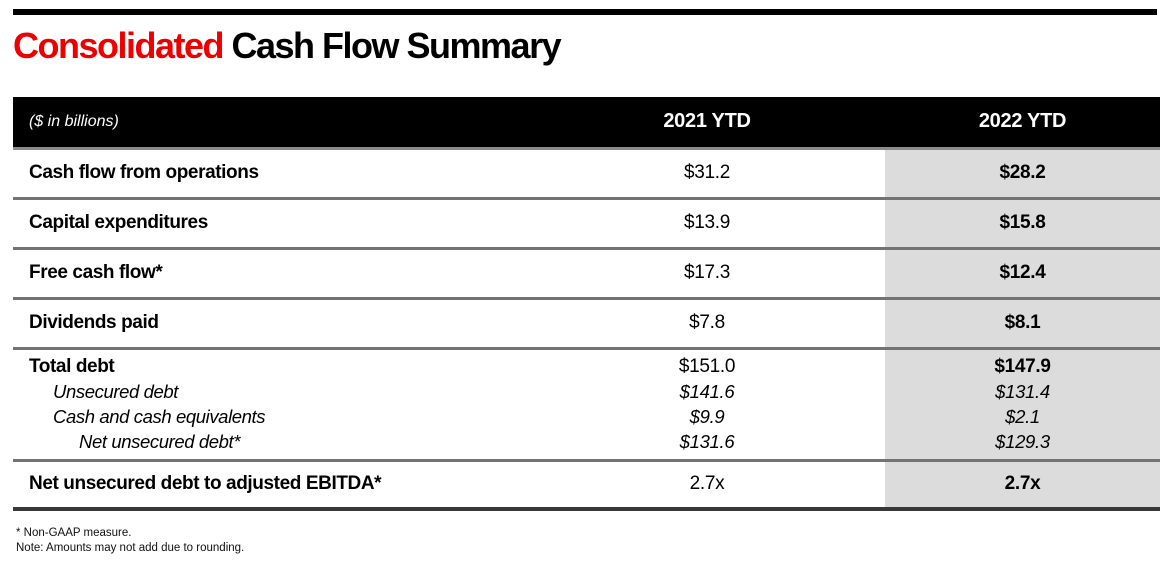 The height and width of the screenshot is (565, 1169). I want to click on value-2022: $147.9, so click(1022, 367).